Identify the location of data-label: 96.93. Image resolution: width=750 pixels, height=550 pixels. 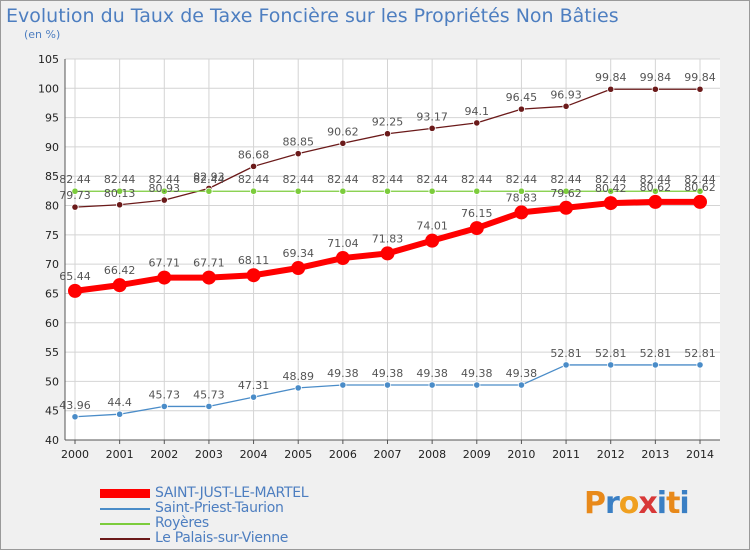
(566, 94).